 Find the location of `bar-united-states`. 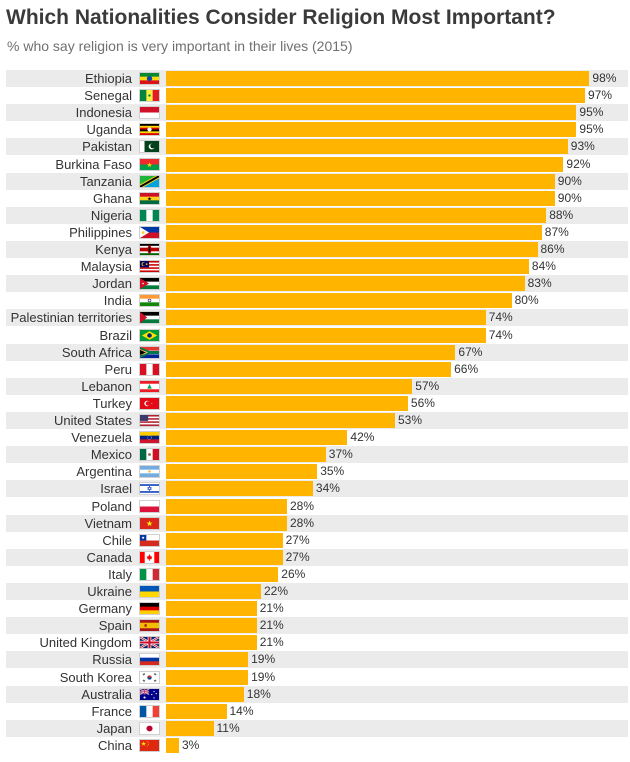

bar-united-states is located at coordinates (280, 420).